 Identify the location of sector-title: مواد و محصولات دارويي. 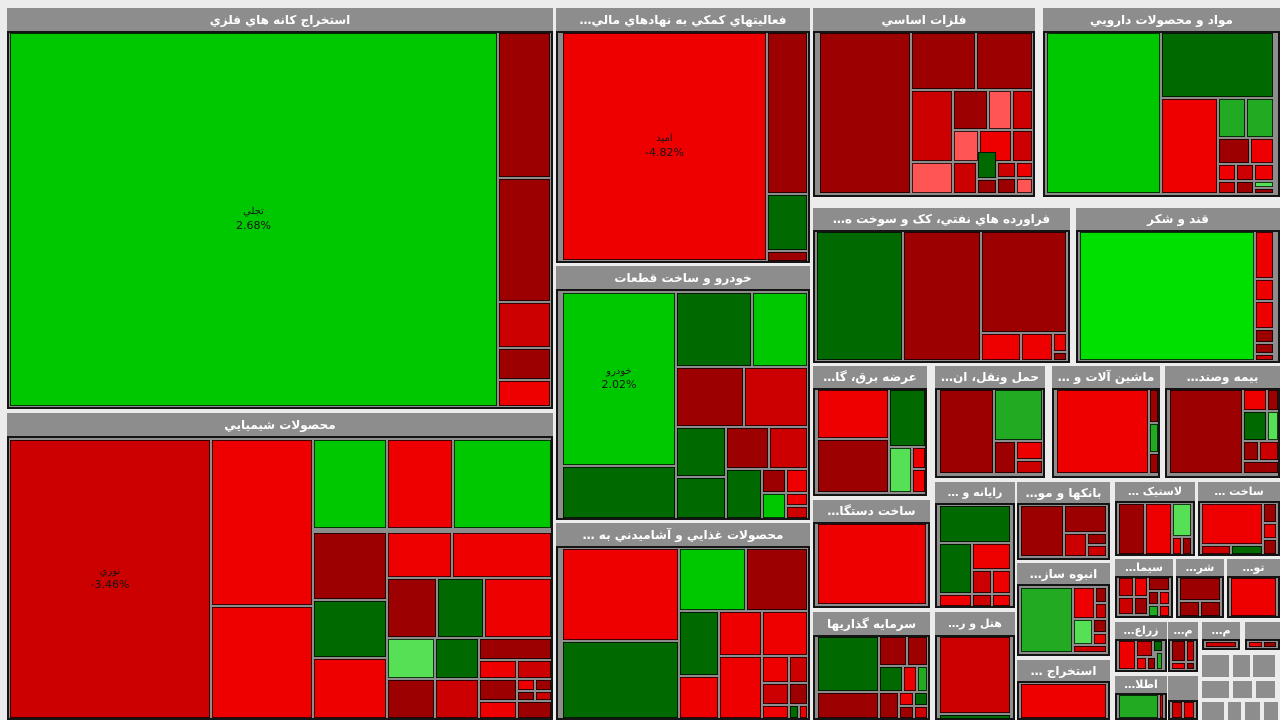
(1161, 19).